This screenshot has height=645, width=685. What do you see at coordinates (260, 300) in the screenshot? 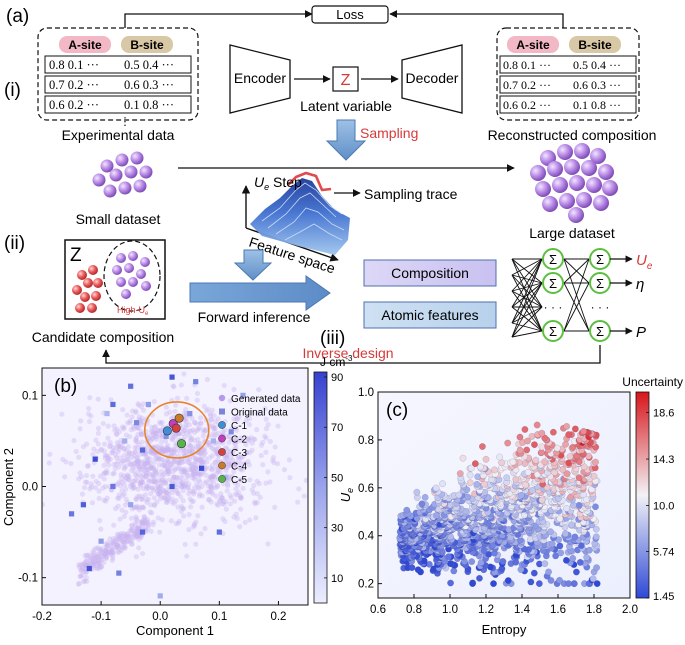
I see `forward-inference-arrow: Forward inference` at bounding box center [260, 300].